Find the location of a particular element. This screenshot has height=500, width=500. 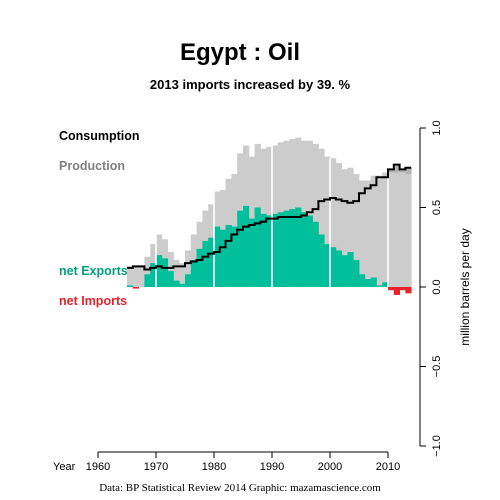

x-axis: 1960 1970 1980 1990 2000 2010 Year is located at coordinates (226, 462).